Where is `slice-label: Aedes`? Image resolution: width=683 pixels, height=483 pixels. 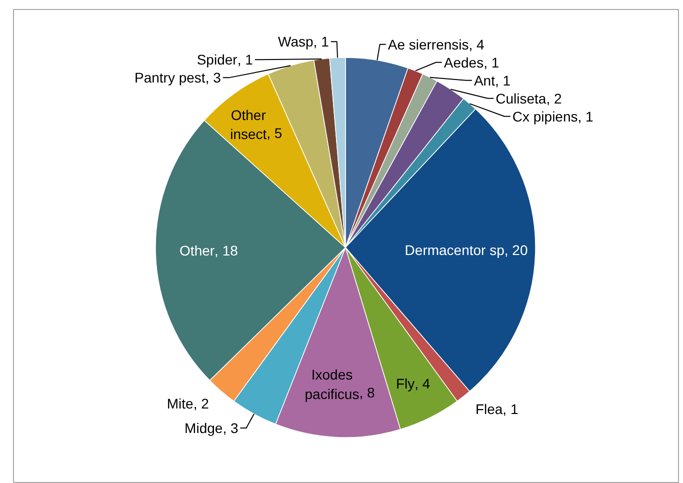 slice-label: Aedes is located at coordinates (464, 62).